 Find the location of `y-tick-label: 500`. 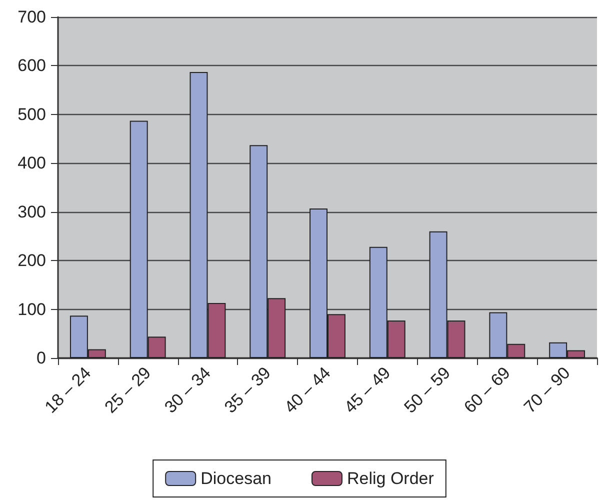

y-tick-label: 500 is located at coordinates (32, 114).